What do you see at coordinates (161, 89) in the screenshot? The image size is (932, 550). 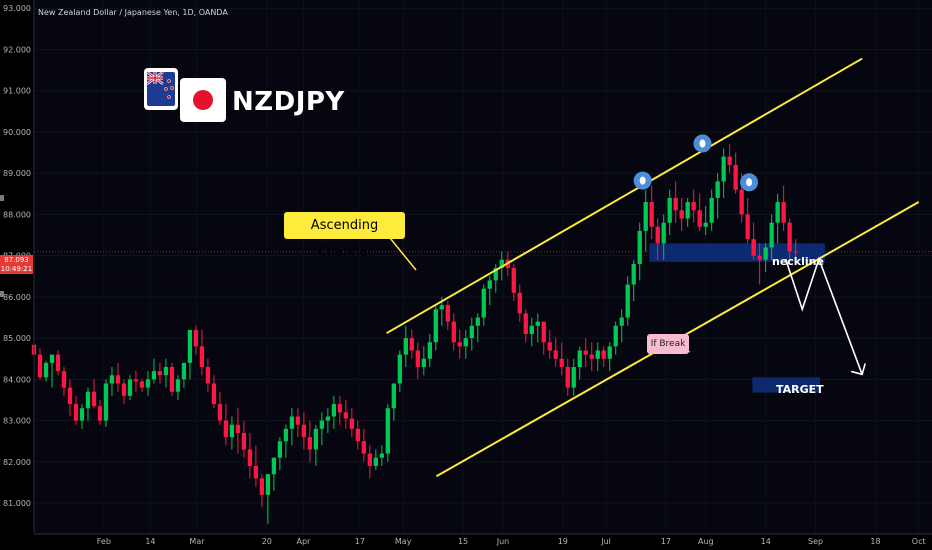 I see `new-zealand-flag-icon` at bounding box center [161, 89].